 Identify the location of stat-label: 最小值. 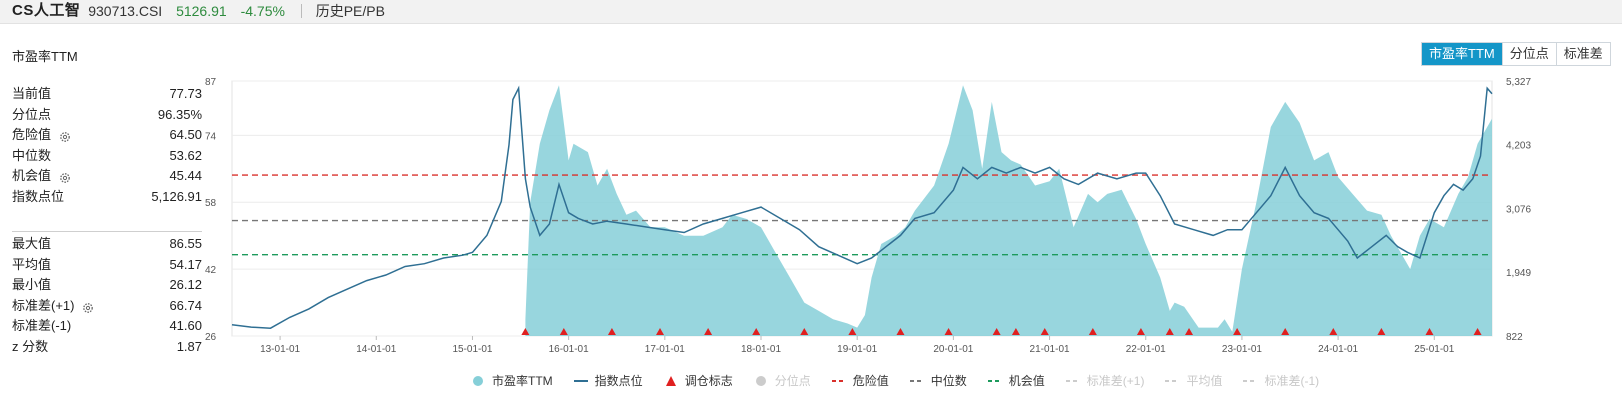
(31, 285).